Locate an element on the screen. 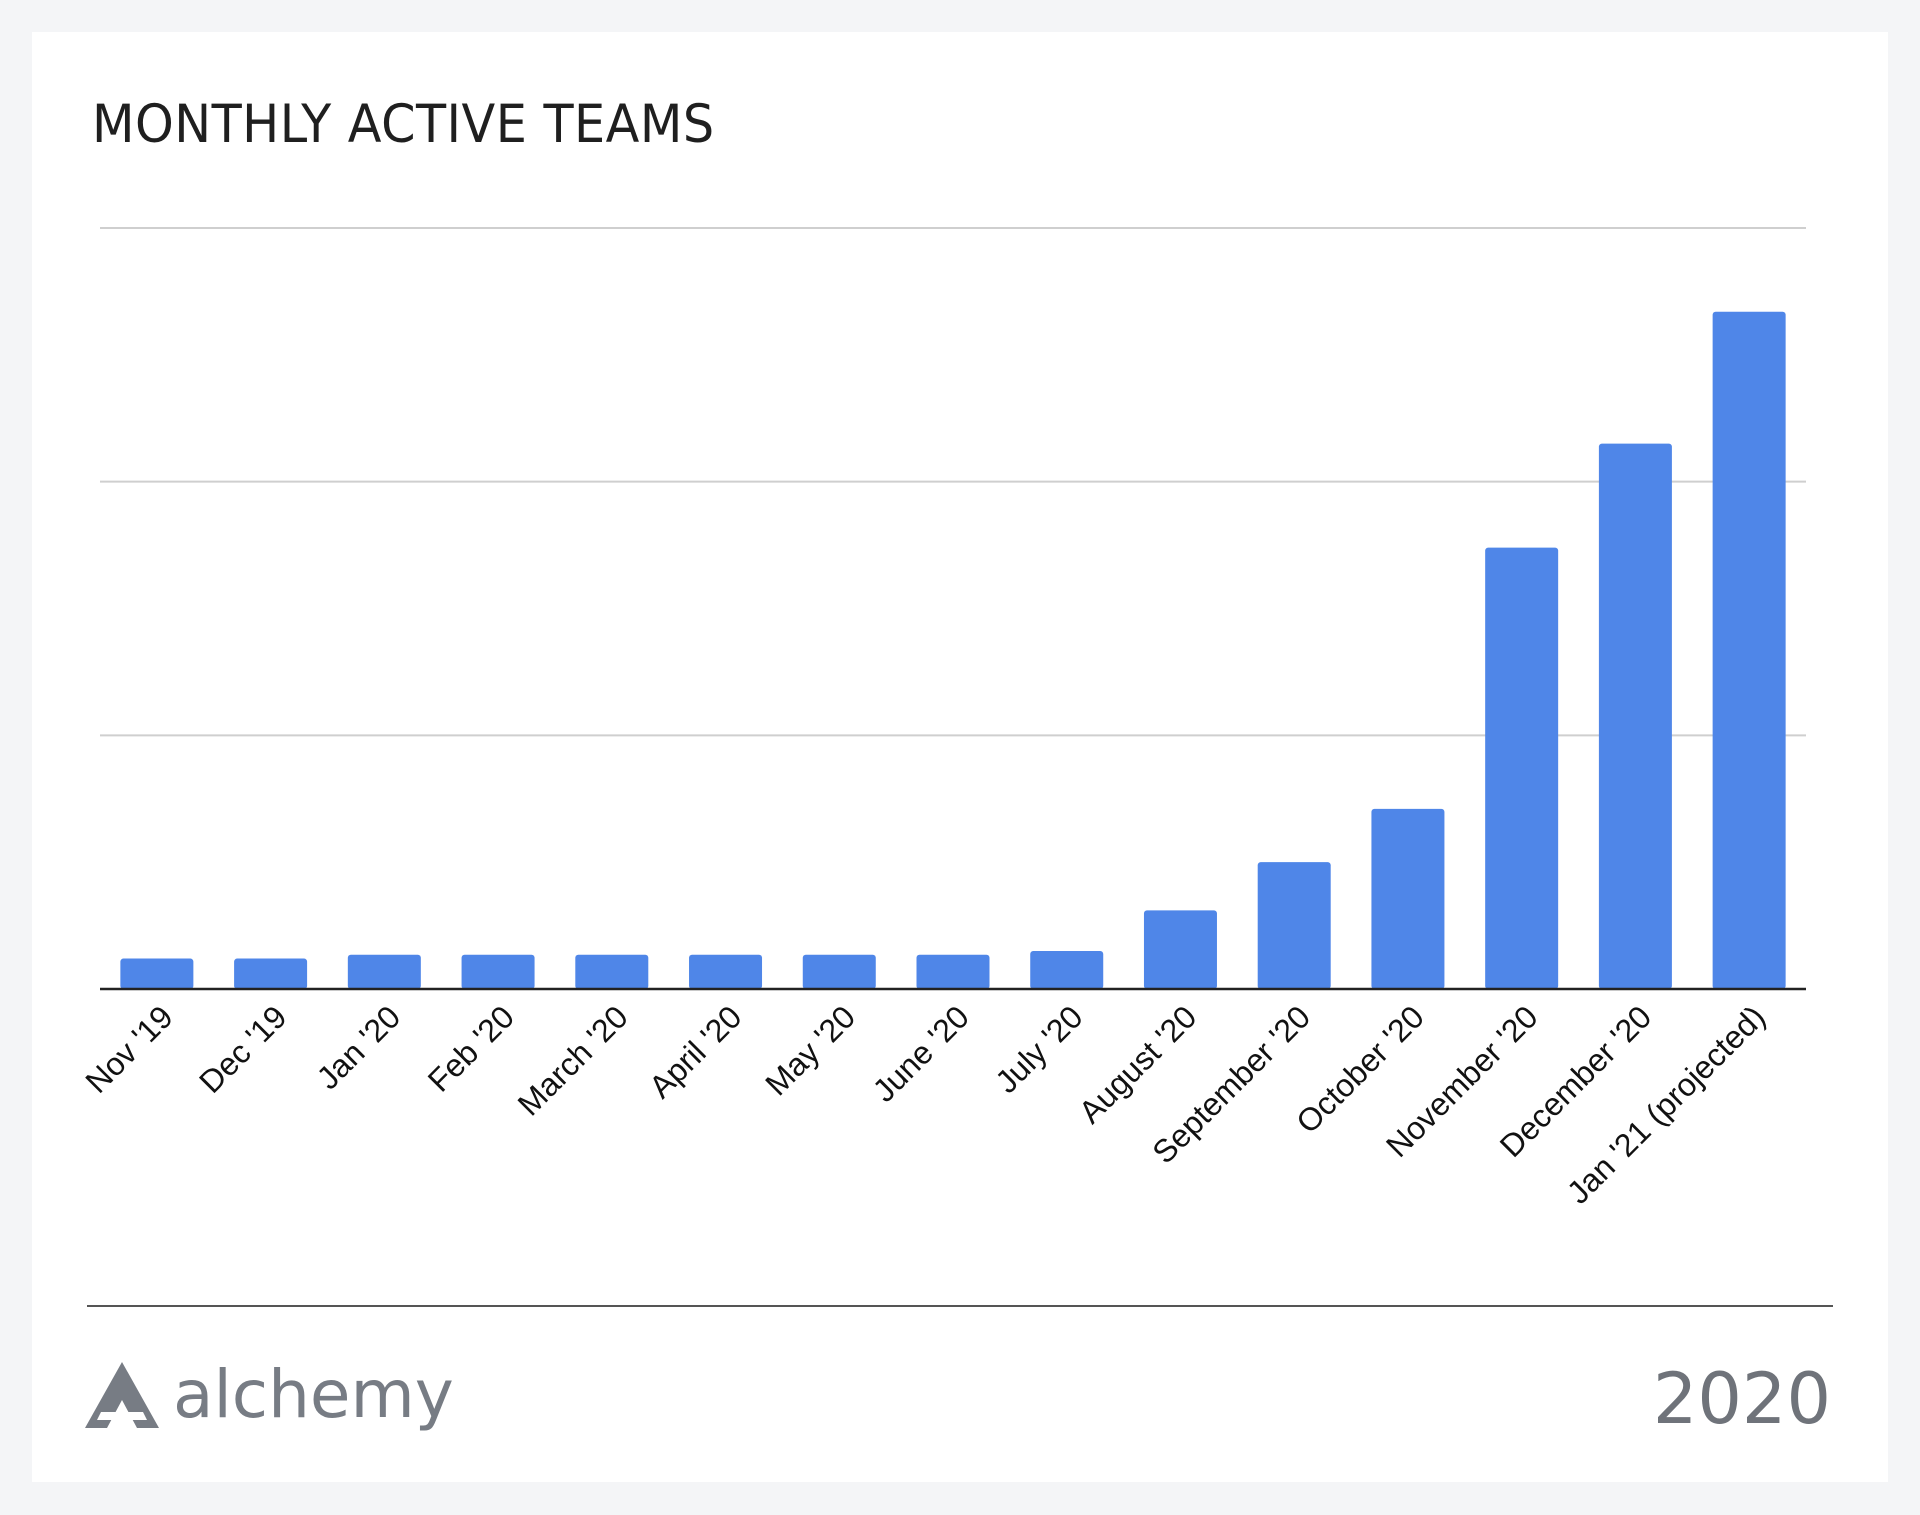 Image resolution: width=1920 pixels, height=1515 pixels. year-label: 2020 is located at coordinates (1741, 1399).